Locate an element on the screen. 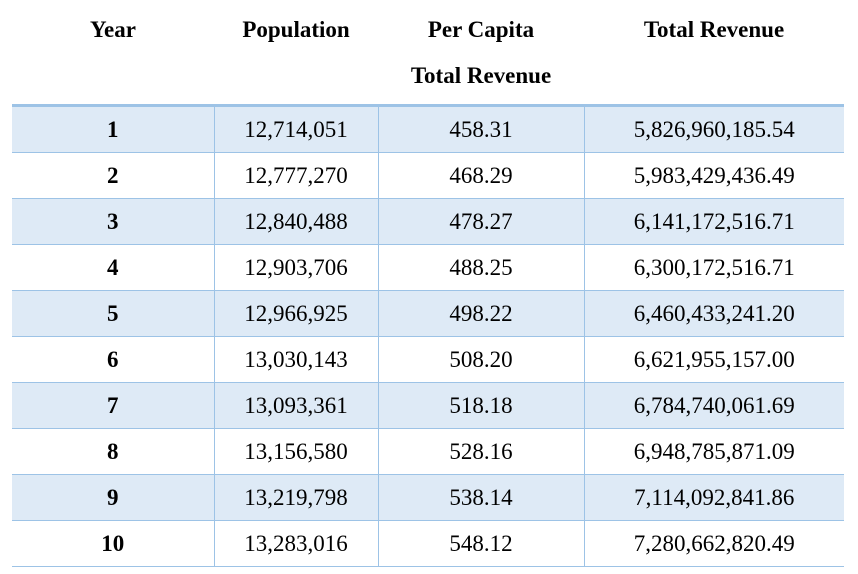 The image size is (858, 574). cell-total-revenue: 7,114,092,841.86 is located at coordinates (713, 497).